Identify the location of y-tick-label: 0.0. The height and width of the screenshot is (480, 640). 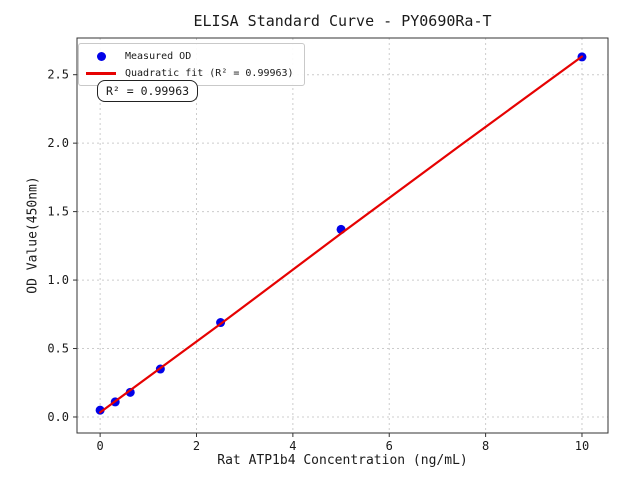
(58, 417).